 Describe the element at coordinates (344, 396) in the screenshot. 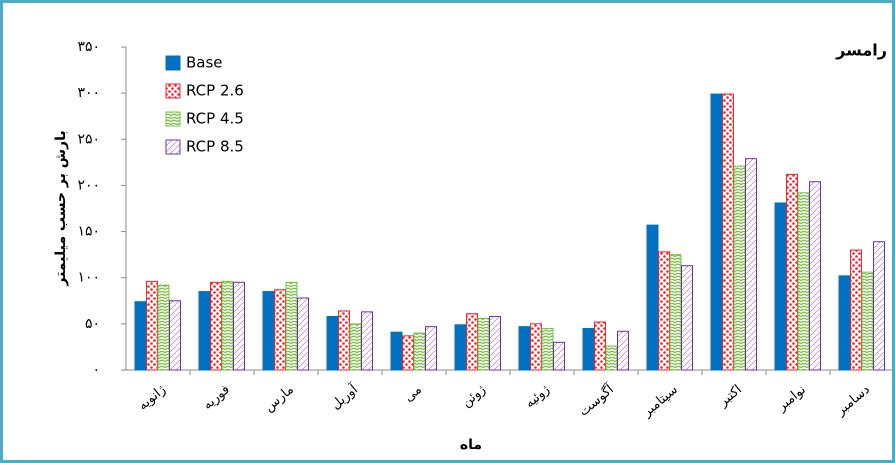

I see `x-tick-label: آوریل` at that location.